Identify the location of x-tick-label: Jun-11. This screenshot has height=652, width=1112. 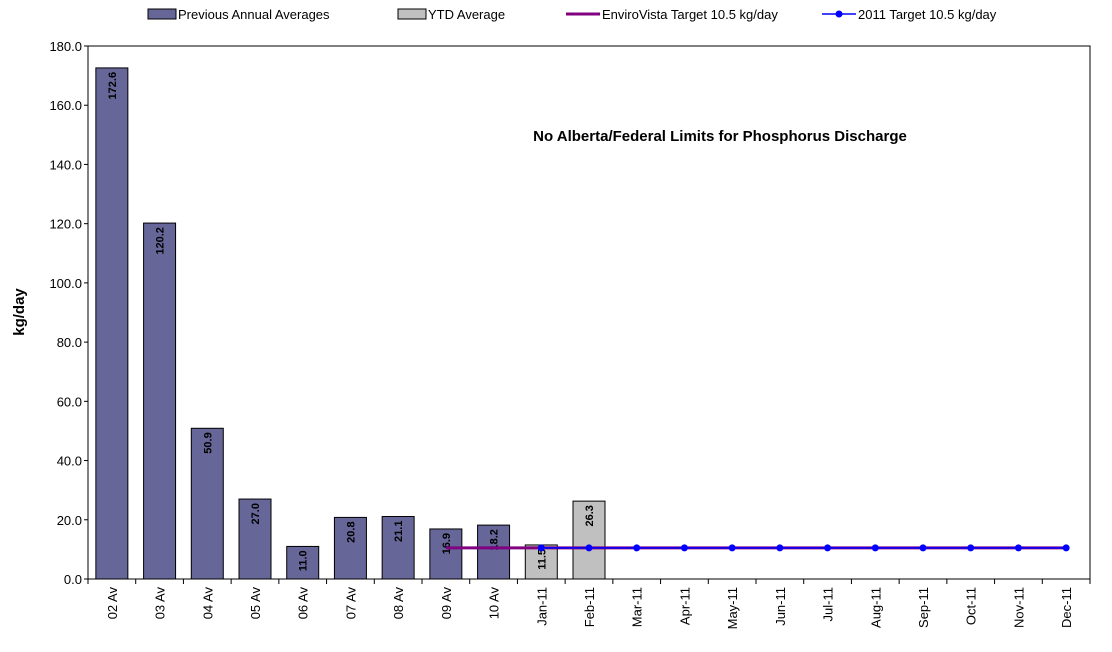
(780, 606).